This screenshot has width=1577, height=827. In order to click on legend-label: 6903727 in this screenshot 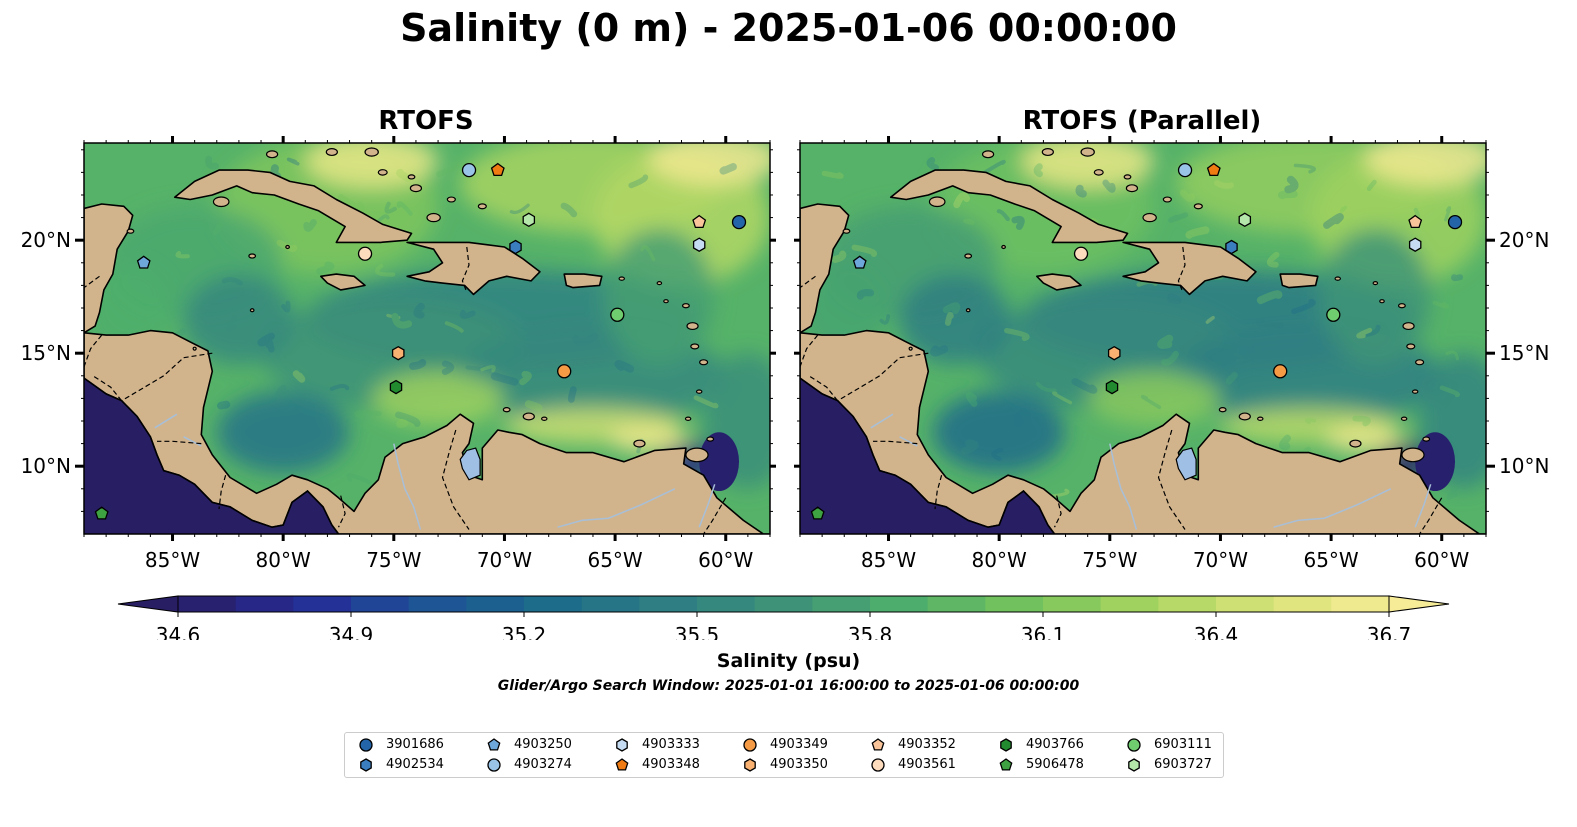, I will do `click(1183, 764)`.